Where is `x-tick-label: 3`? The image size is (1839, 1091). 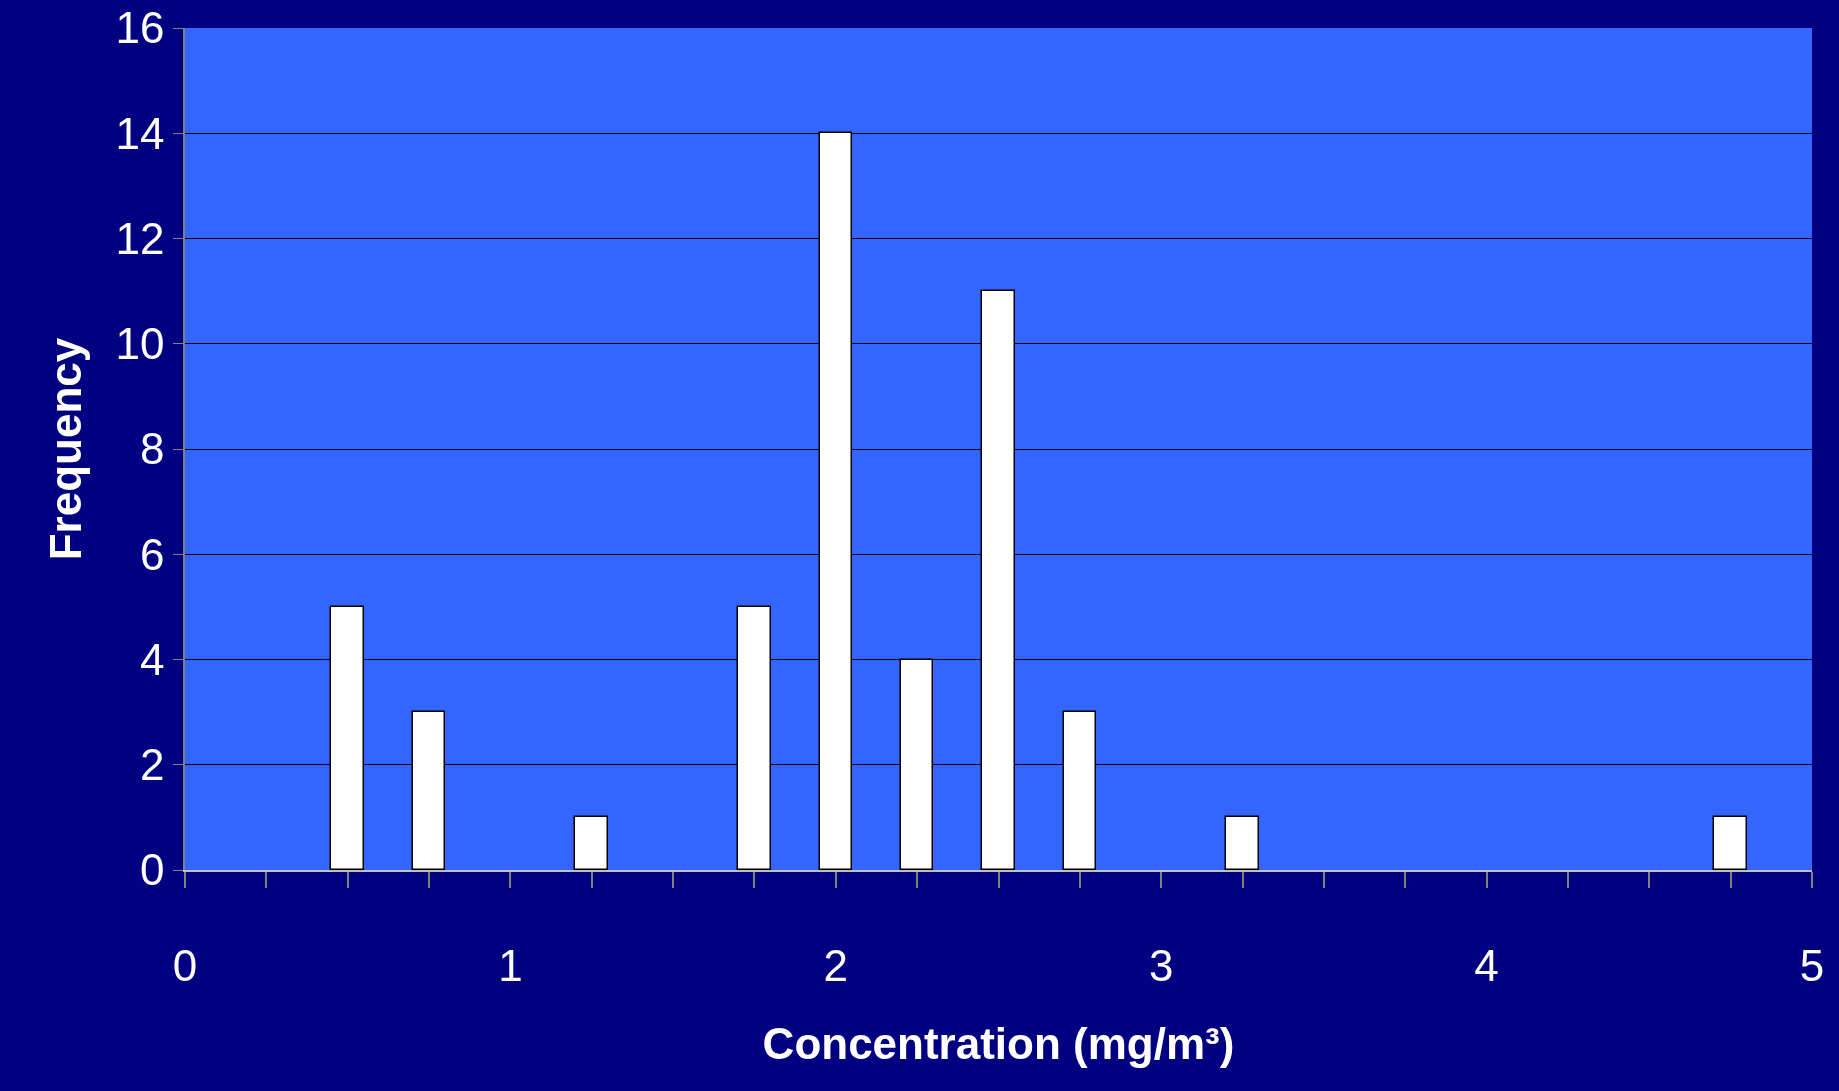 x-tick-label: 3 is located at coordinates (1161, 965).